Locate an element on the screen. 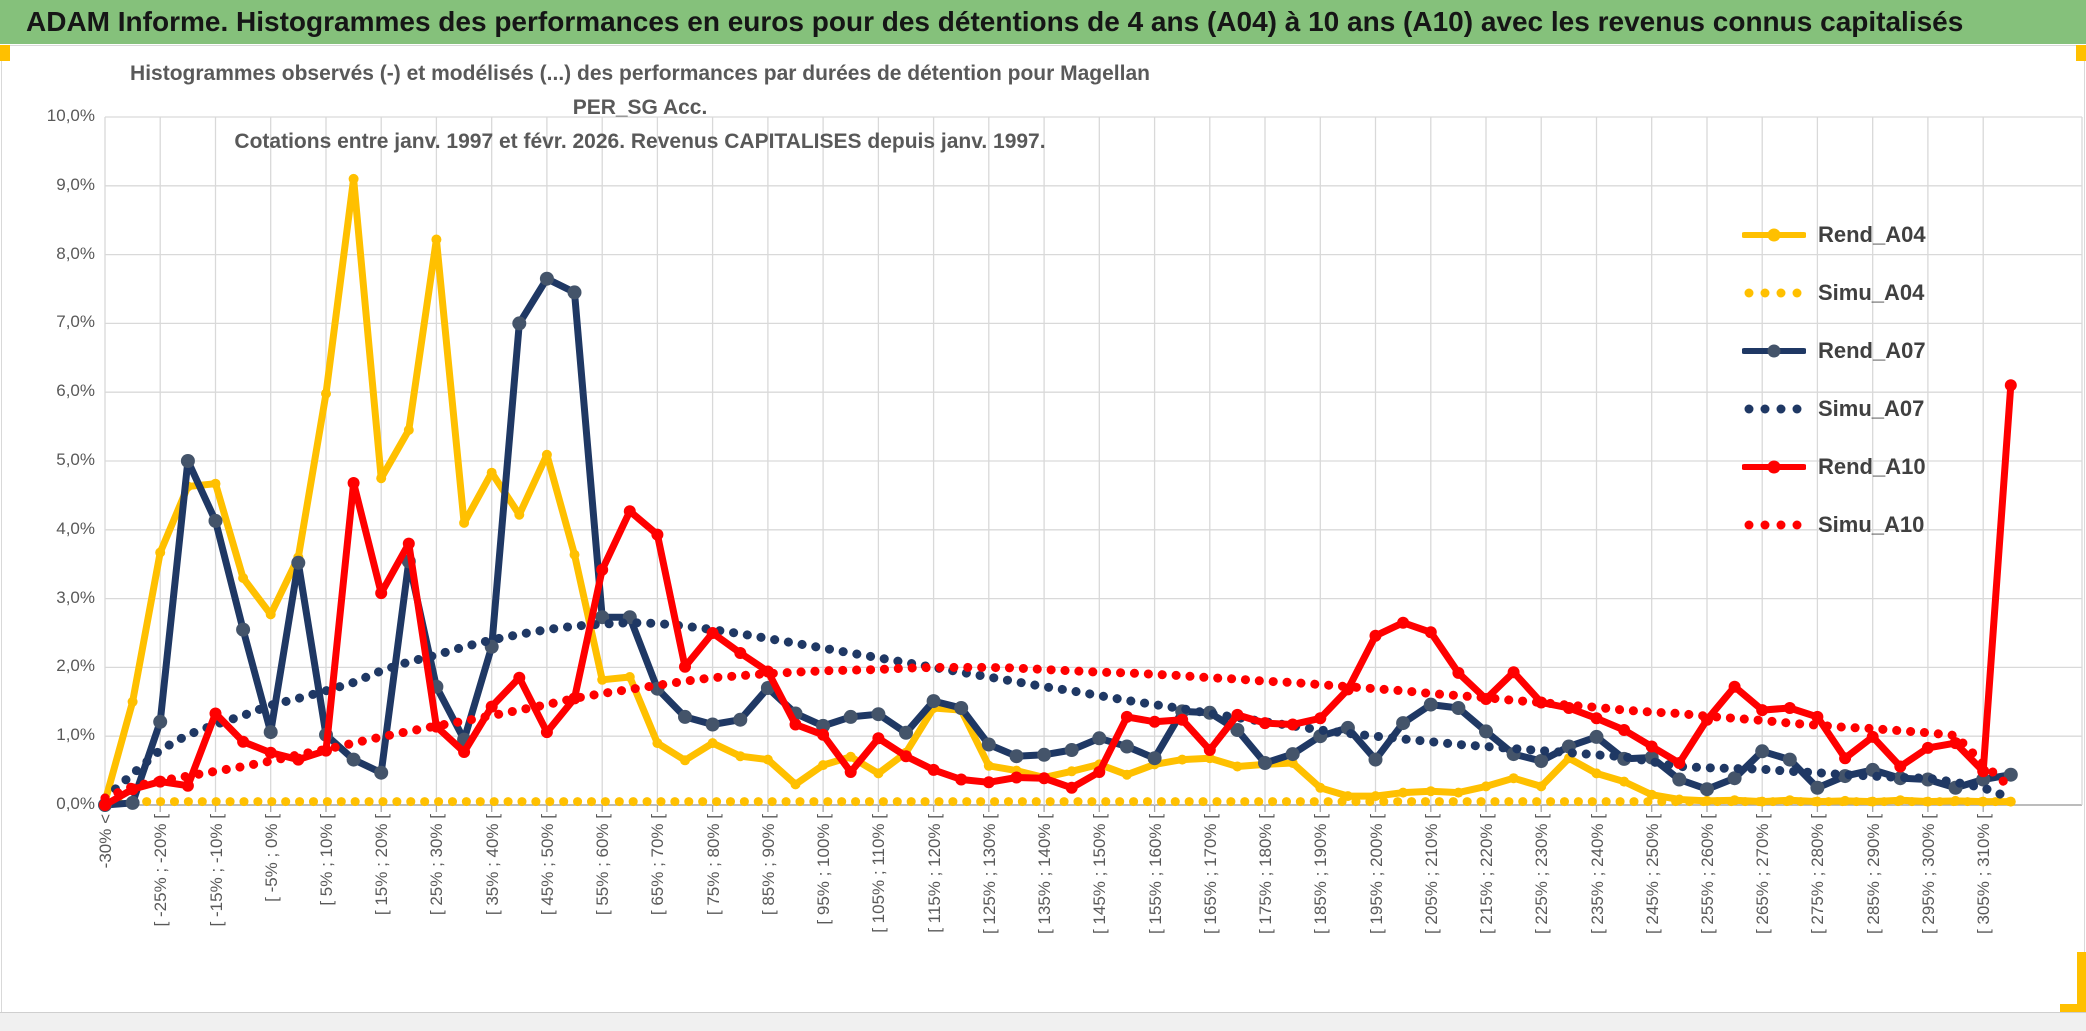 The height and width of the screenshot is (1031, 2086). x-axis-label: [ -5% ; 0% [ is located at coordinates (271, 858).